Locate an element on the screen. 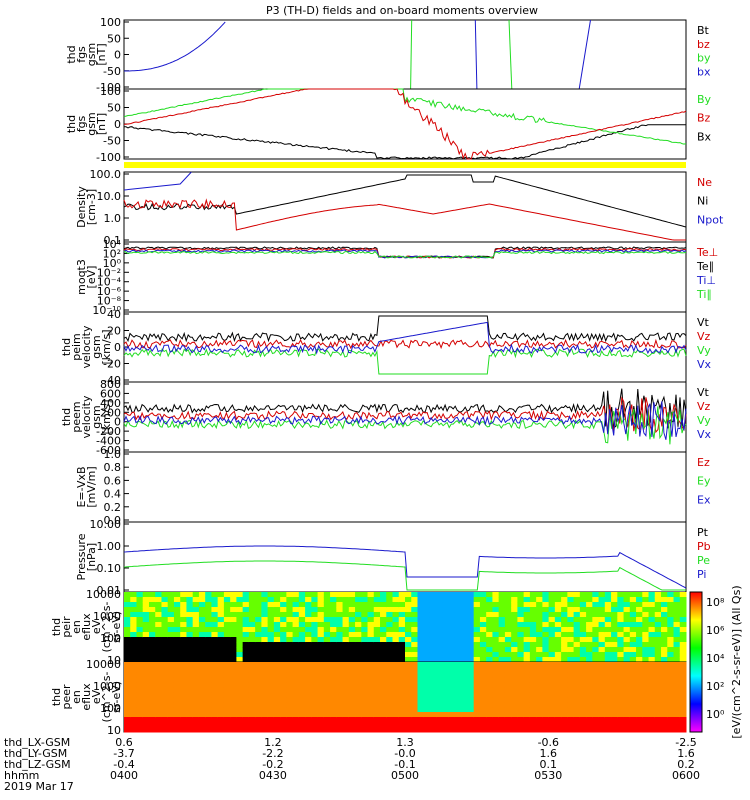 The width and height of the screenshot is (750, 800). legend-Ti∥: Ti∥ is located at coordinates (704, 294).